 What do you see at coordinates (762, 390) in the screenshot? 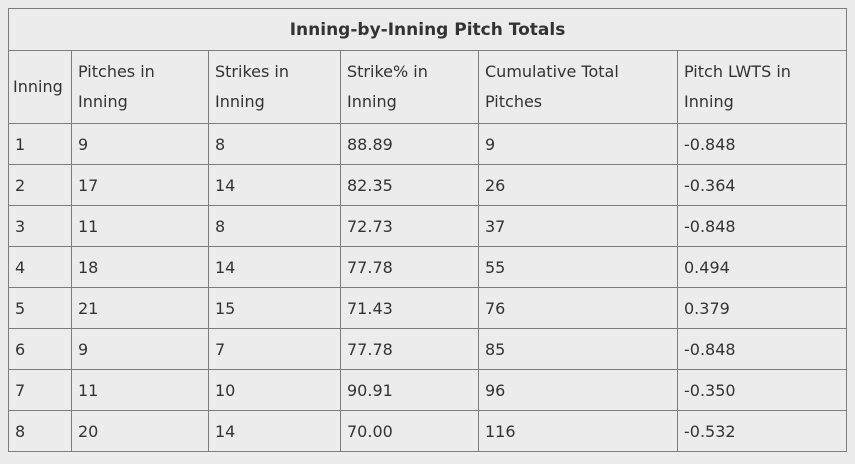
I see `cell-lwts: -0.350` at bounding box center [762, 390].